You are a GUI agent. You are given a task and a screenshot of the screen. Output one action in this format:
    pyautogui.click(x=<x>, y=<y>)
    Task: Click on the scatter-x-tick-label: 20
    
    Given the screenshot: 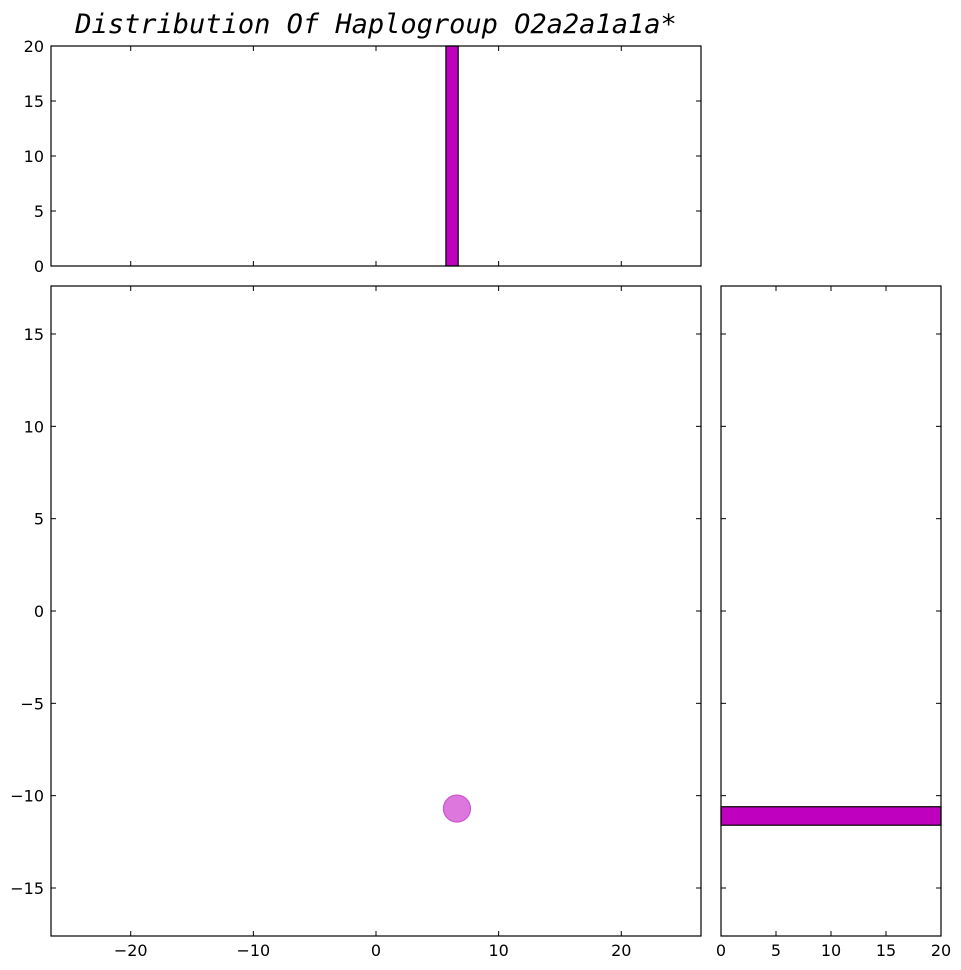 What is the action you would take?
    pyautogui.click(x=621, y=950)
    